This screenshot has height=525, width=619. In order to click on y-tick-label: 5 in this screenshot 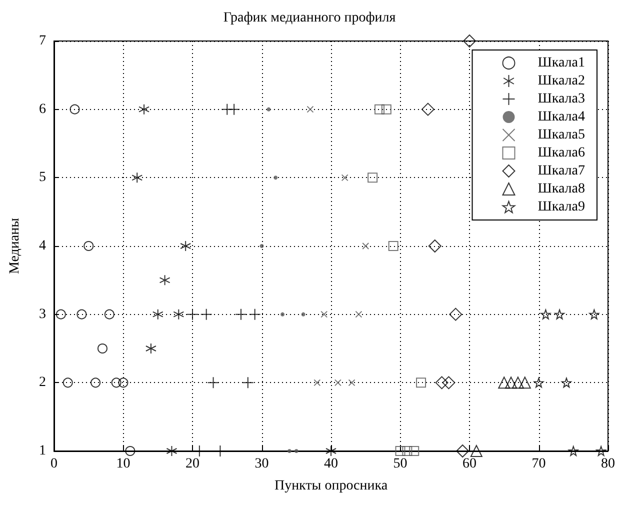, I will do `click(42, 178)`.